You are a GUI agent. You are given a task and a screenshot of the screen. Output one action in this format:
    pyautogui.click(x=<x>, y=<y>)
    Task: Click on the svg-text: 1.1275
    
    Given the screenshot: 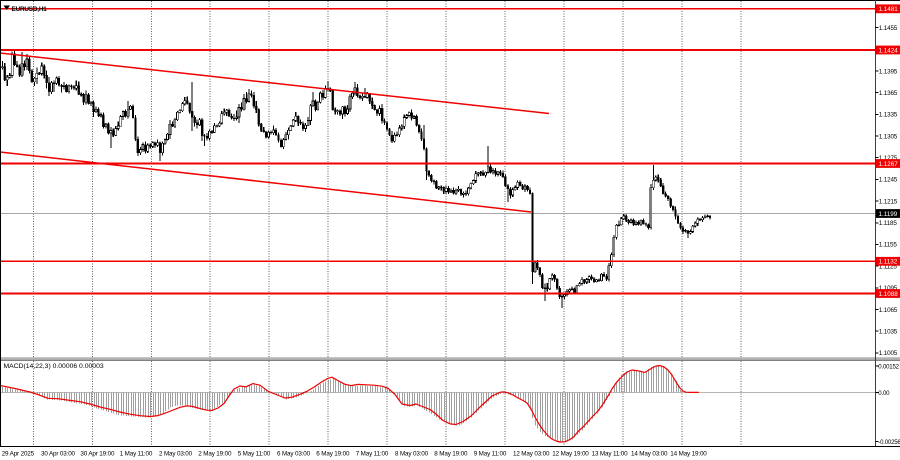 What is the action you would take?
    pyautogui.click(x=888, y=158)
    